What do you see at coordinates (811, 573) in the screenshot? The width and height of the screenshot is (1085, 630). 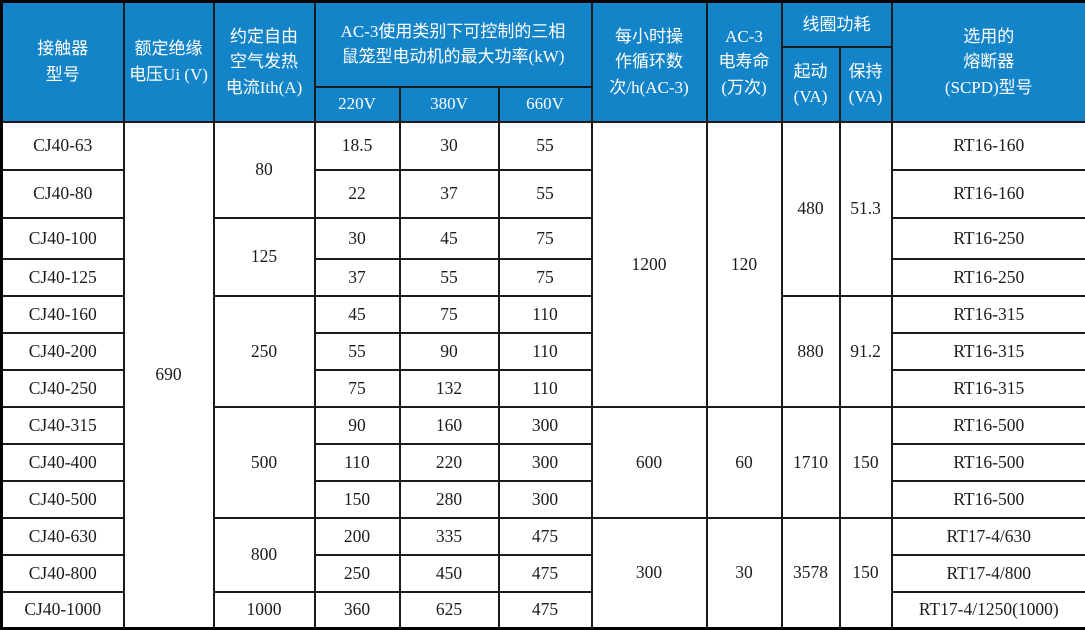 I see `coil-start-span-cell: 3578` at bounding box center [811, 573].